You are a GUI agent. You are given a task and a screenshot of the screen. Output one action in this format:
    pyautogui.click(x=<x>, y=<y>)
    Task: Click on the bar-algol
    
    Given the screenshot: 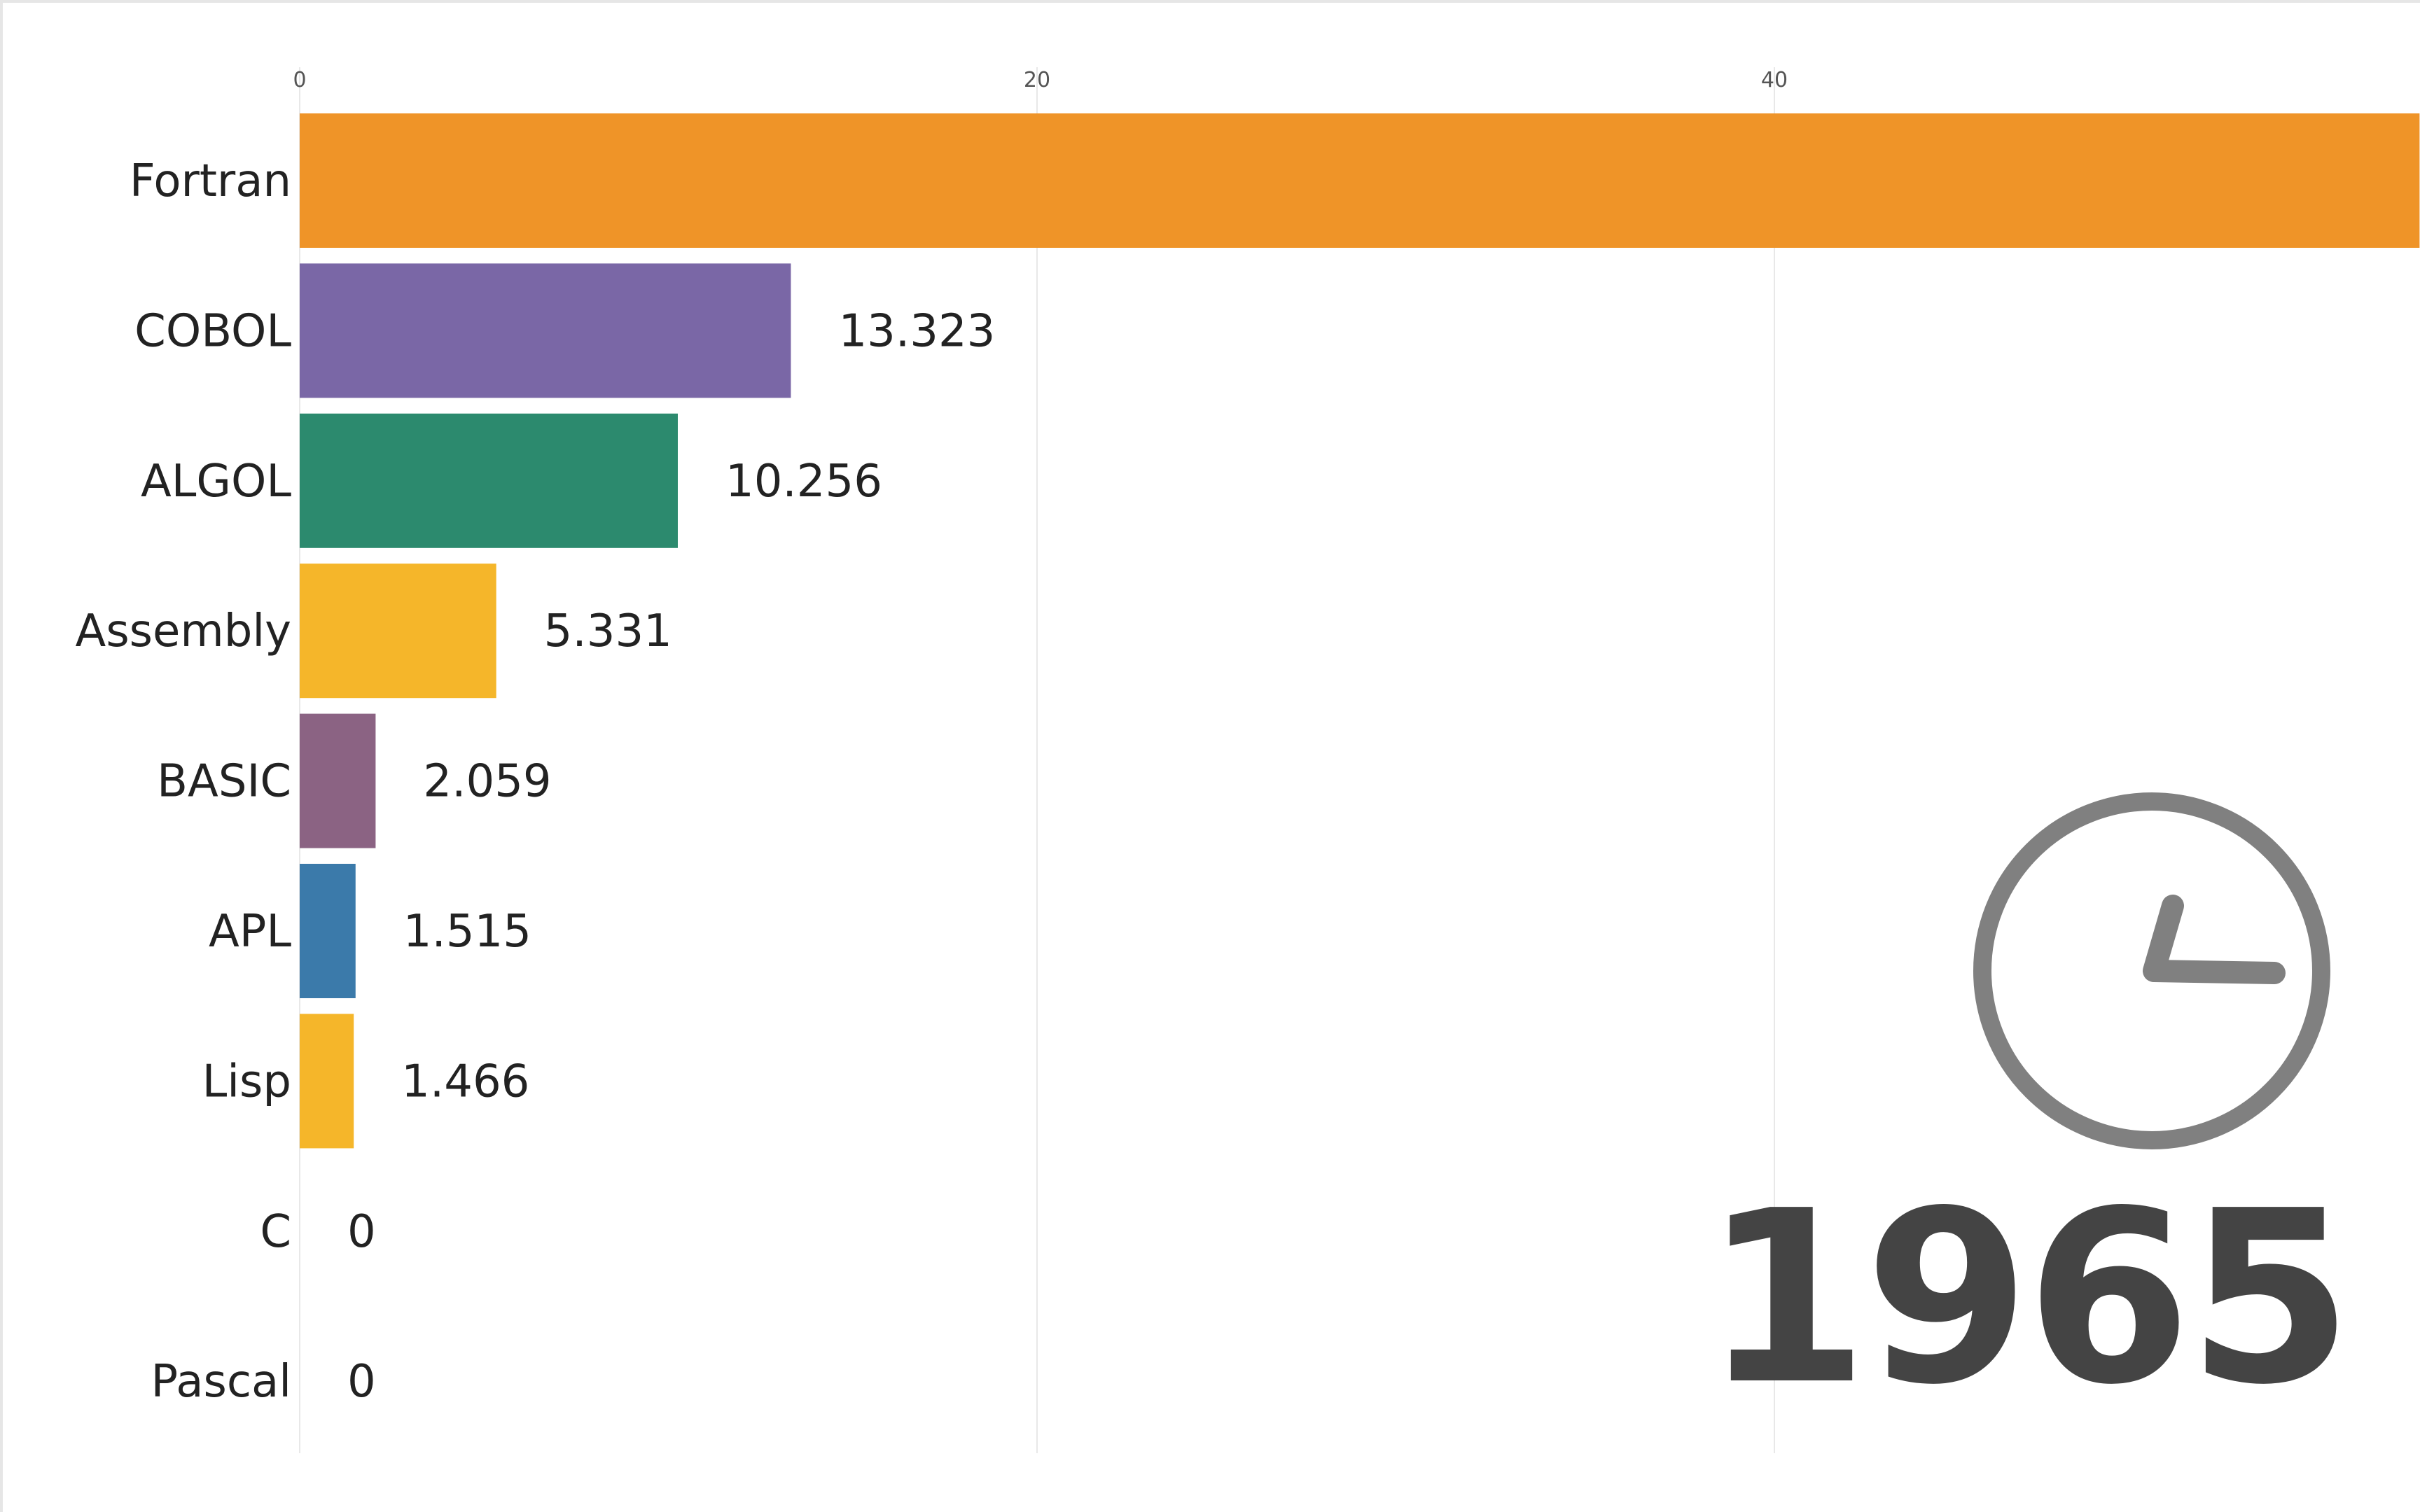 What is the action you would take?
    pyautogui.click(x=489, y=480)
    